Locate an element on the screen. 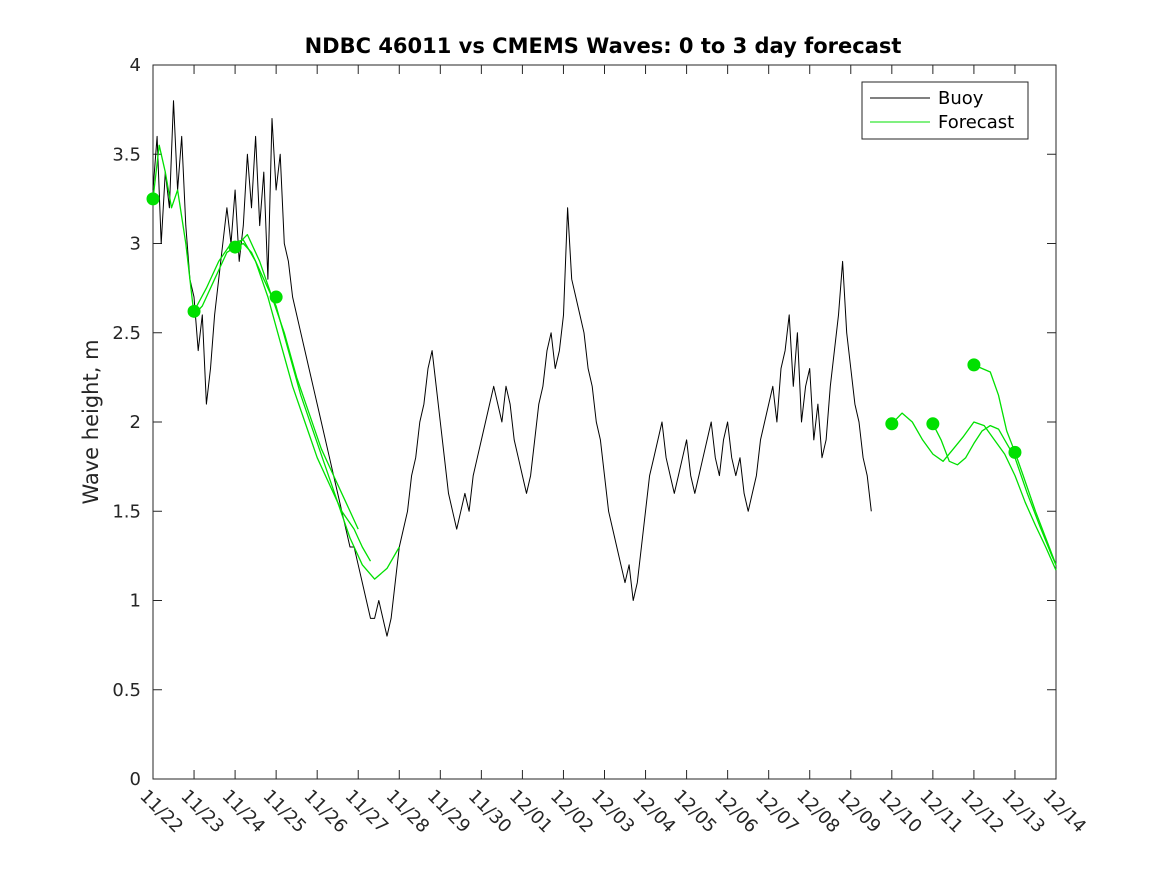  legend: Buoy Forecast is located at coordinates (945, 110).